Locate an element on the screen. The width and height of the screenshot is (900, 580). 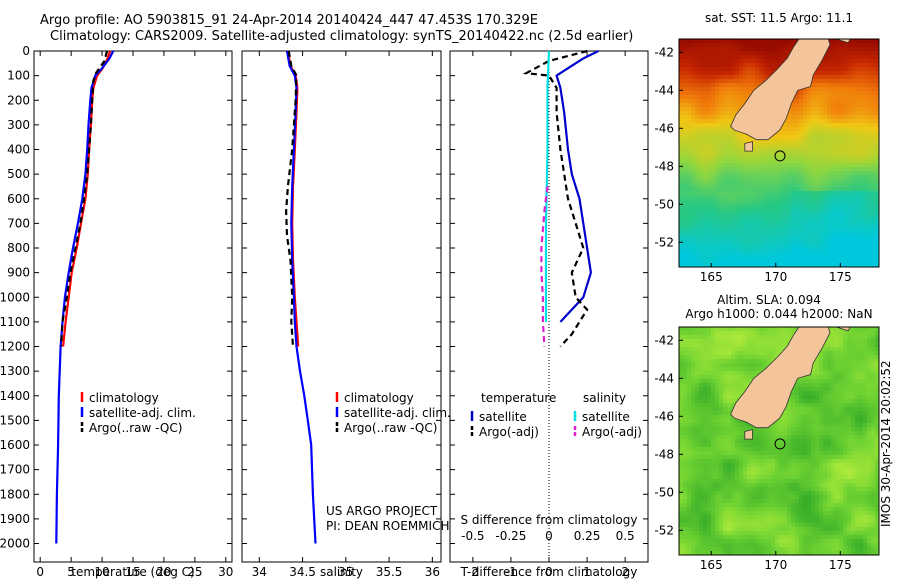
temperature-xtick-label: 0 is located at coordinates (40, 572).